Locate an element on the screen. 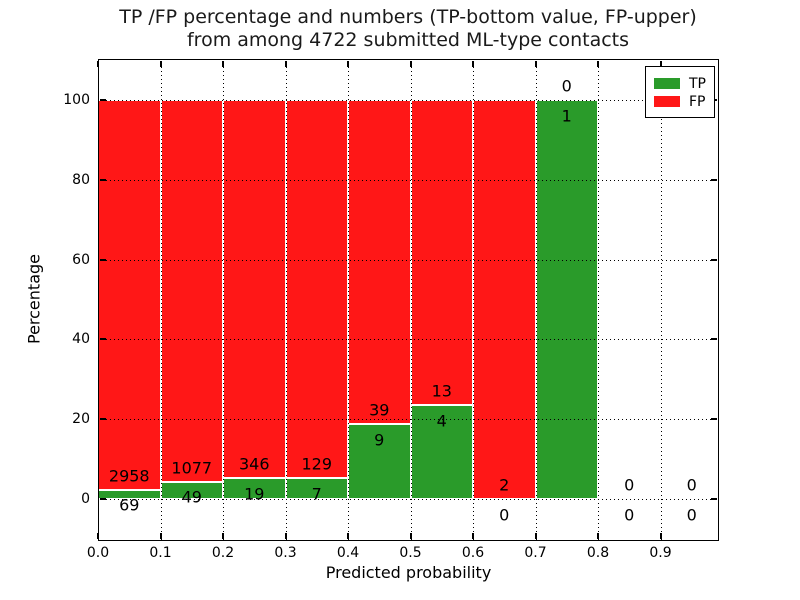  y-tick-label: 40 is located at coordinates (81, 339).